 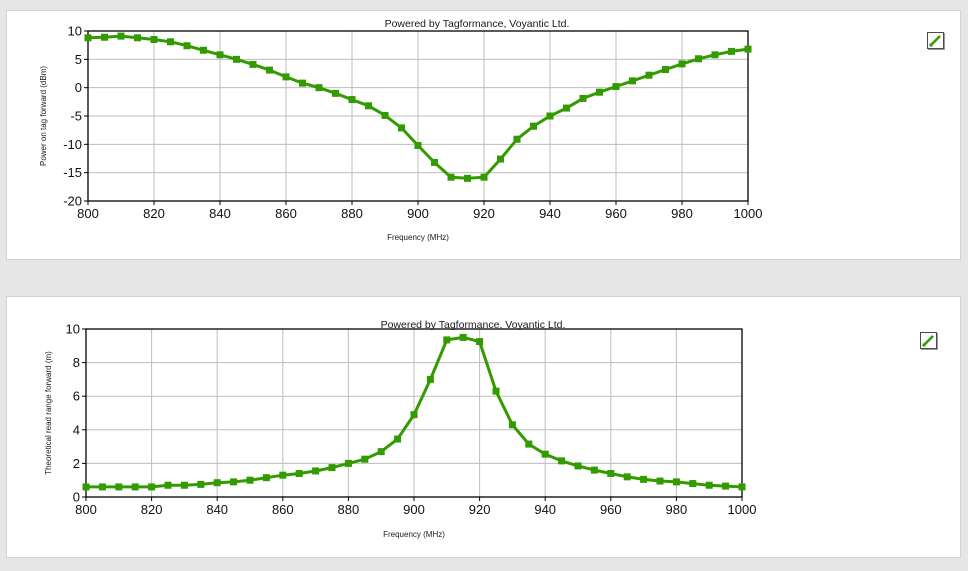 What do you see at coordinates (78, 59) in the screenshot?
I see `y-tick-label: 5` at bounding box center [78, 59].